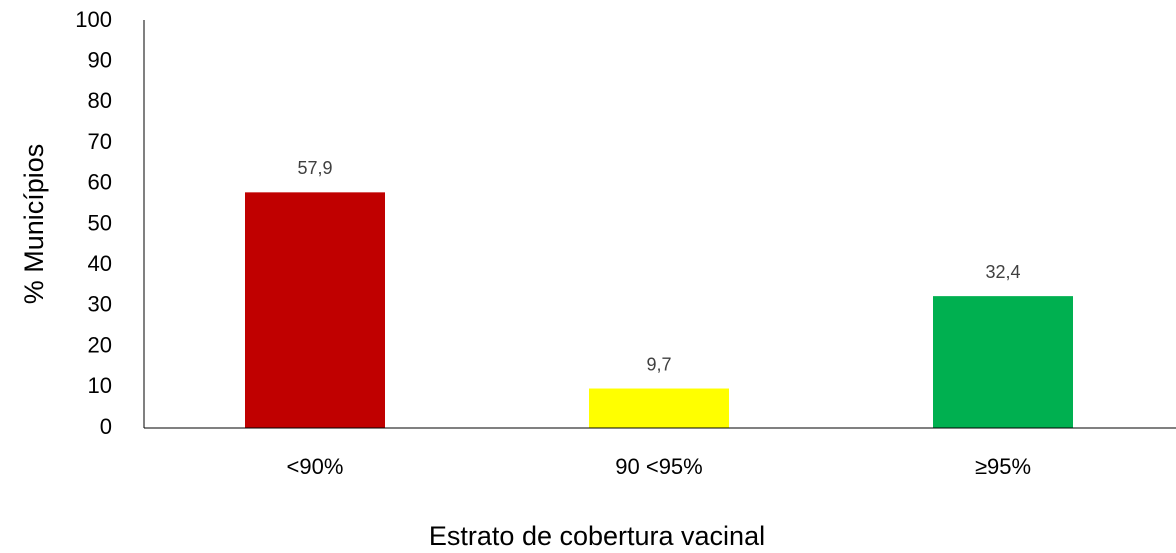  Describe the element at coordinates (658, 466) in the screenshot. I see `x-tick-label: 90 <95%` at that location.